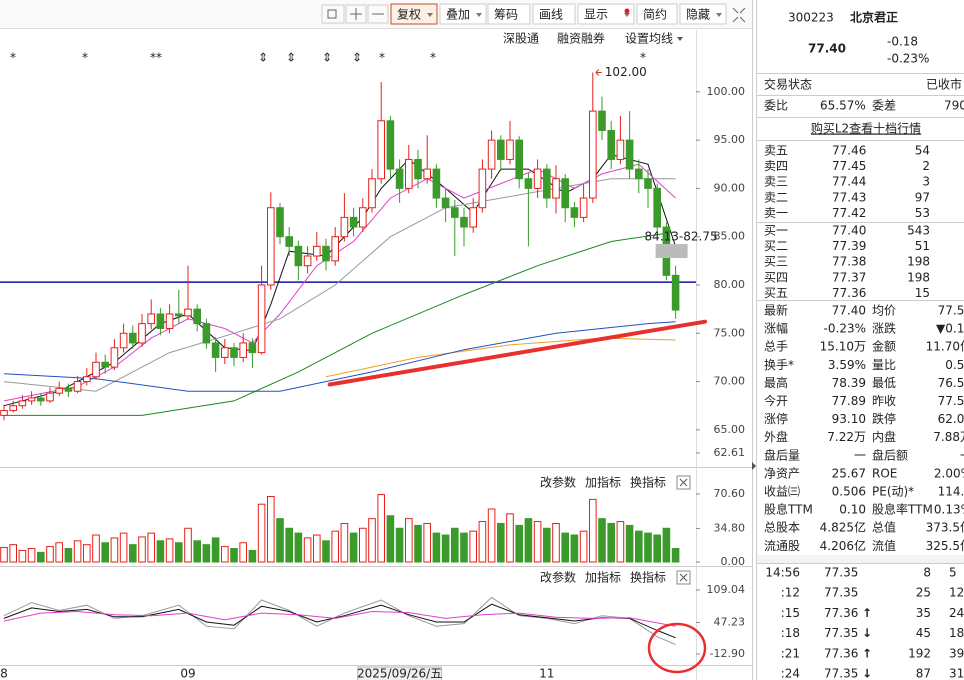  What do you see at coordinates (860, 455) in the screenshot?
I see `stat-value: 一` at bounding box center [860, 455].